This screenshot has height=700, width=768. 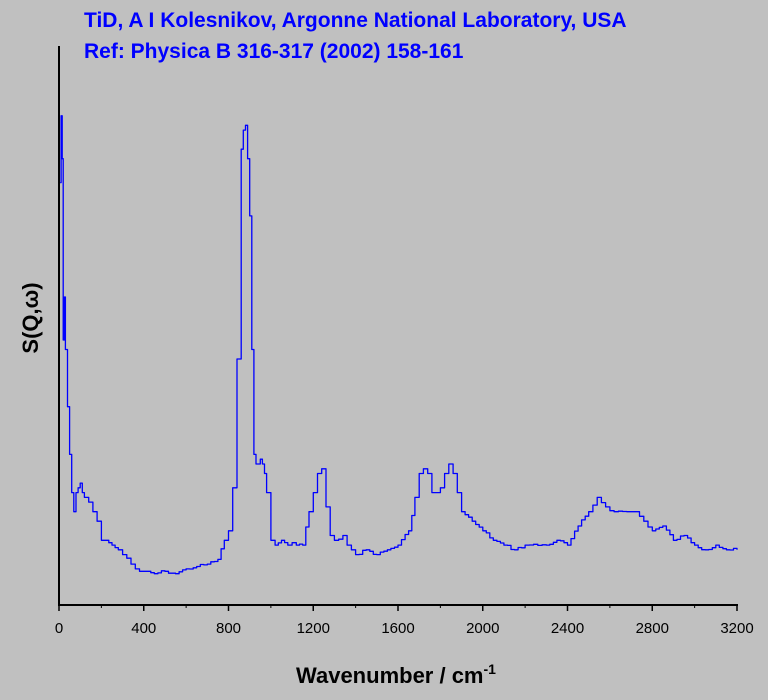 I want to click on x-axis-title: Wavenumber / cm-1, so click(x=396, y=674).